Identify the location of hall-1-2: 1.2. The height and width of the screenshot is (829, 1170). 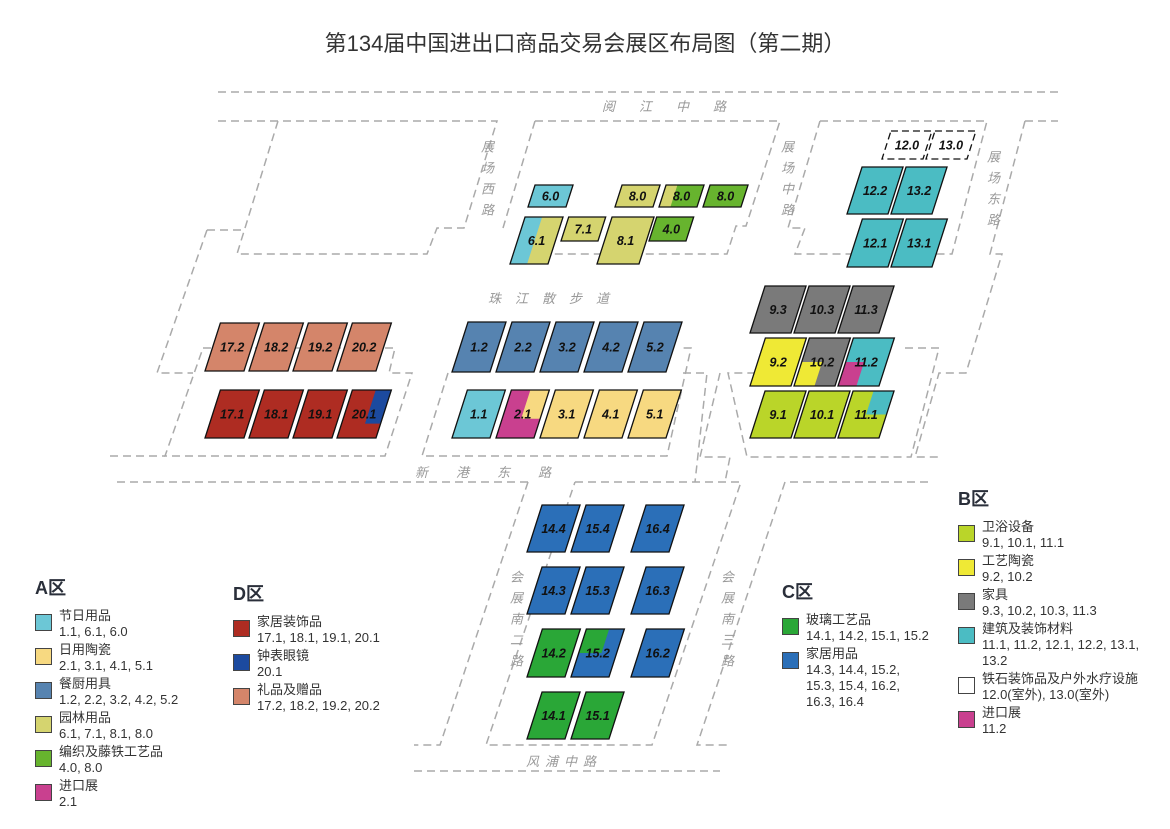
(479, 347).